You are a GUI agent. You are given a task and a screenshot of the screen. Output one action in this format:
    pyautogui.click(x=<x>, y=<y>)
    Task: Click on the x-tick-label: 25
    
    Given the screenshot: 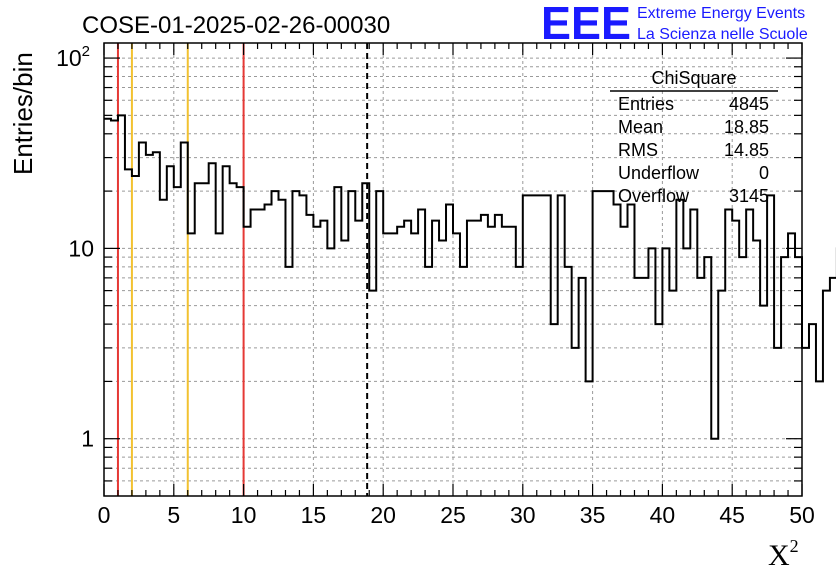 What is the action you would take?
    pyautogui.click(x=453, y=515)
    